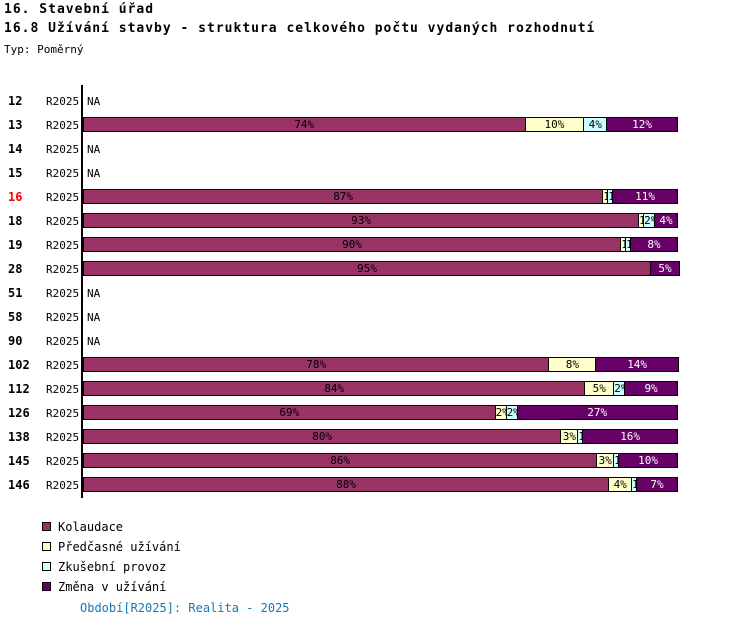 The width and height of the screenshot is (750, 630). Describe the element at coordinates (375, 150) in the screenshot. I see `chart-row: 14 R2025 NA` at that location.